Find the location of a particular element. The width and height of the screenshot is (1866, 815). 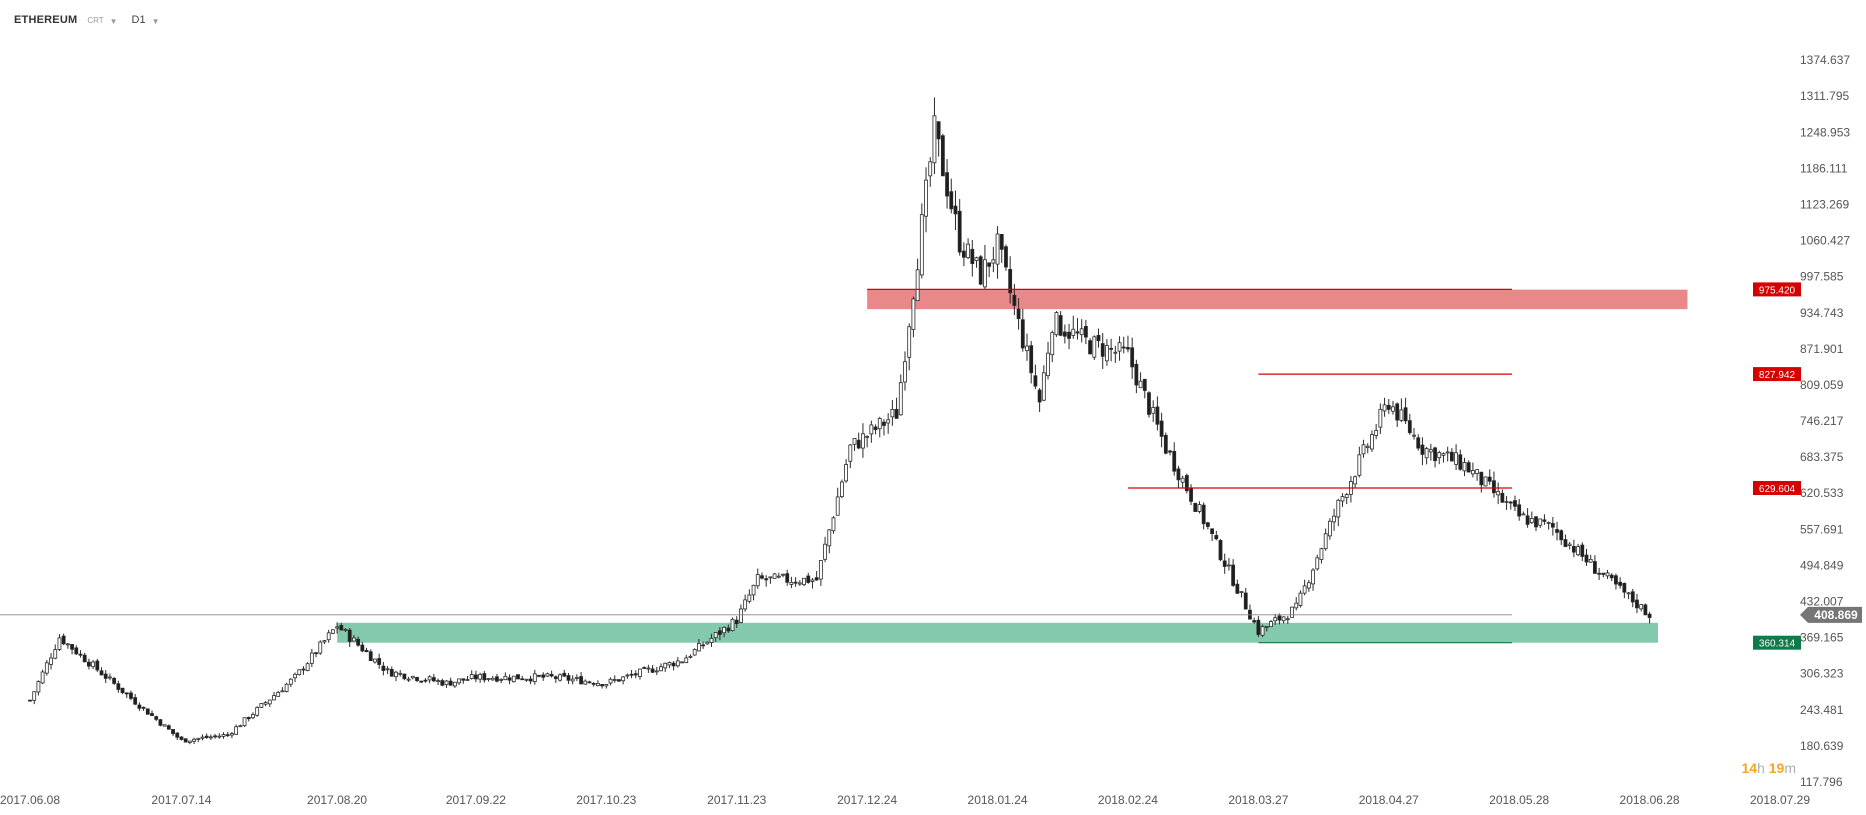

y-tick-label: 432.007 is located at coordinates (1822, 602).